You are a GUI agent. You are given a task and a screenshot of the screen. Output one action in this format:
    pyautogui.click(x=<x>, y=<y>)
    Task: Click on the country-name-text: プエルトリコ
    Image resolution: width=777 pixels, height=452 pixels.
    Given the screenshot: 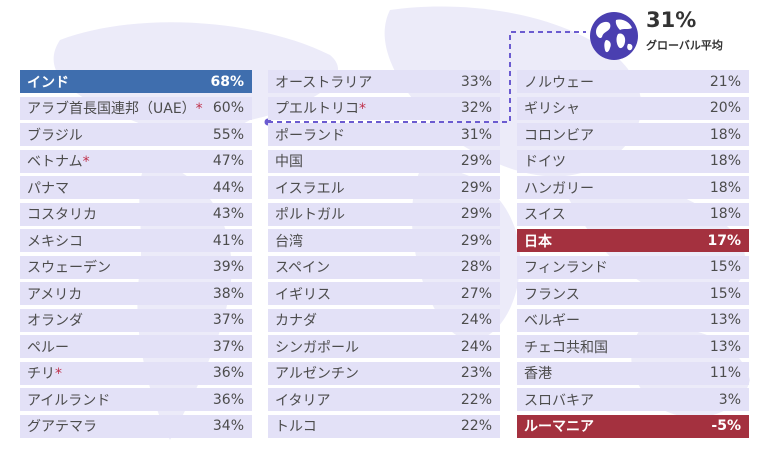 What is the action you would take?
    pyautogui.click(x=317, y=109)
    